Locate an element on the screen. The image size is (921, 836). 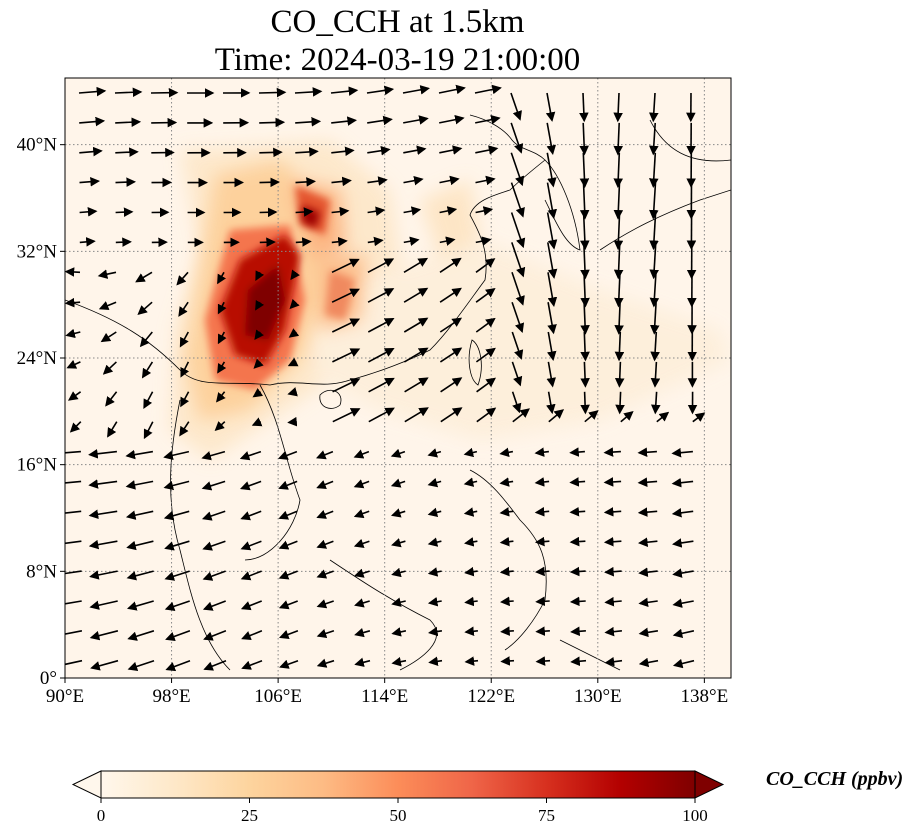
lon-tick-label: 138°E is located at coordinates (705, 696).